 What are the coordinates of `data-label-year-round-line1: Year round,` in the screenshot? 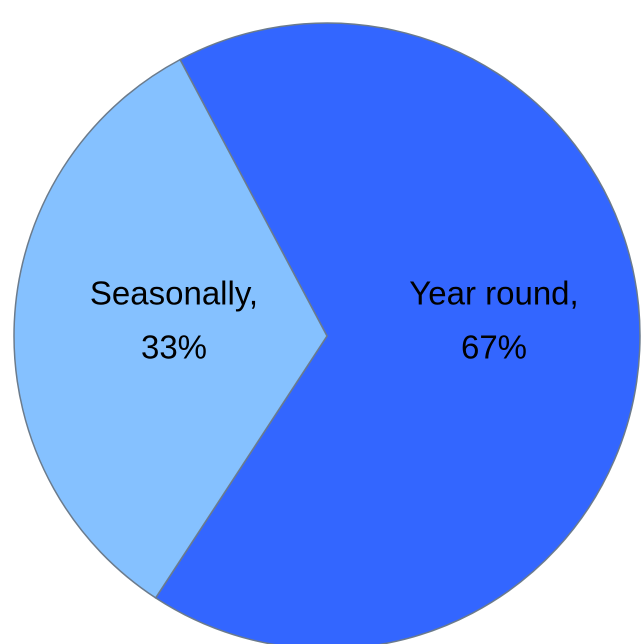 It's located at (493, 293).